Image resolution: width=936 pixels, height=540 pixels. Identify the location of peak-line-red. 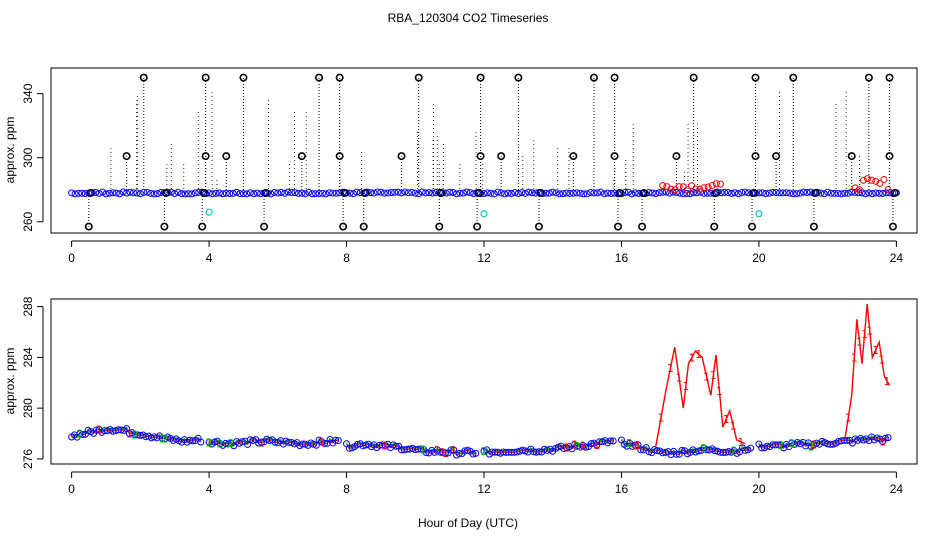
(867, 372).